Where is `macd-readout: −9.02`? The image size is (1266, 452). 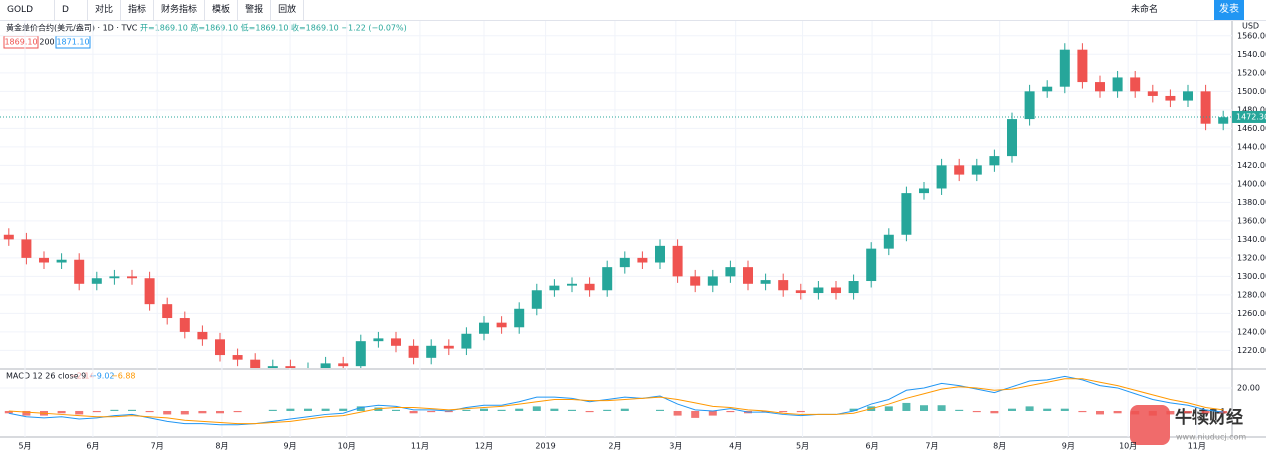
macd-readout: −9.02 is located at coordinates (102, 376).